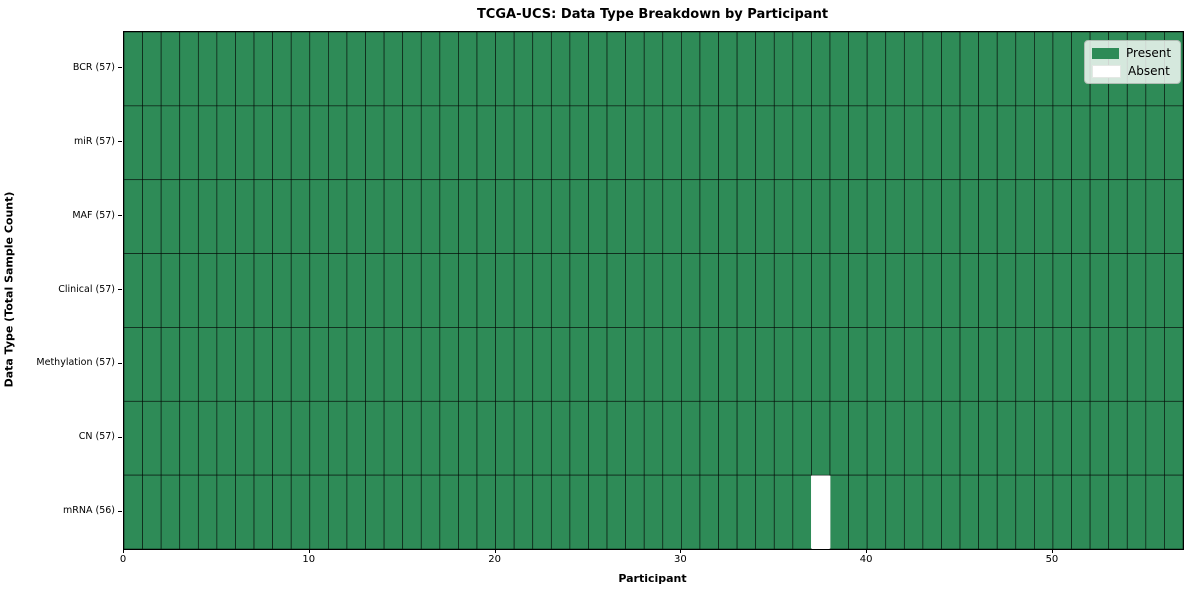  I want to click on y-tick-label: BCR (57), so click(93, 67).